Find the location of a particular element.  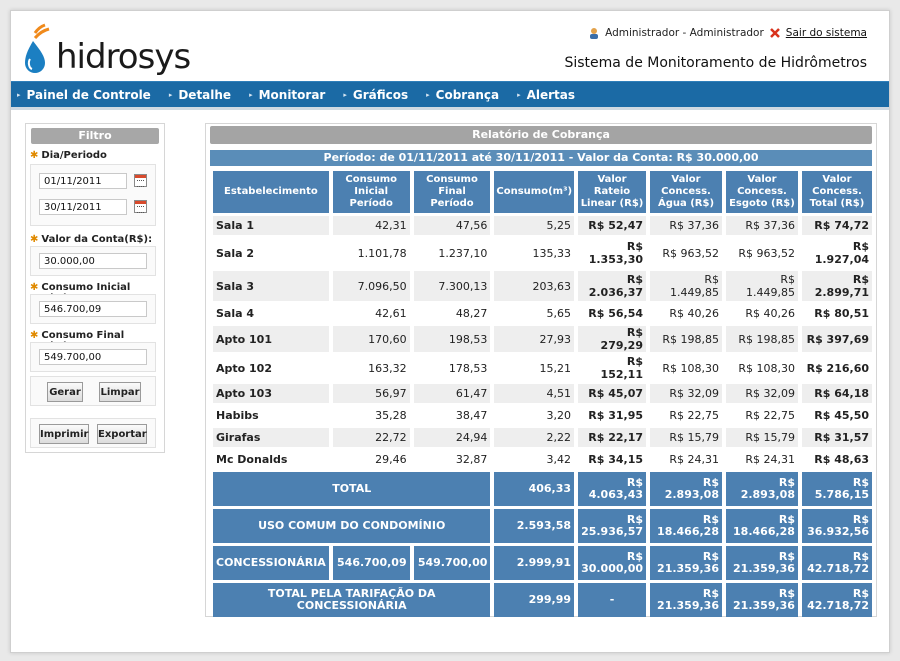

cell-name: Apto 103 is located at coordinates (271, 393).